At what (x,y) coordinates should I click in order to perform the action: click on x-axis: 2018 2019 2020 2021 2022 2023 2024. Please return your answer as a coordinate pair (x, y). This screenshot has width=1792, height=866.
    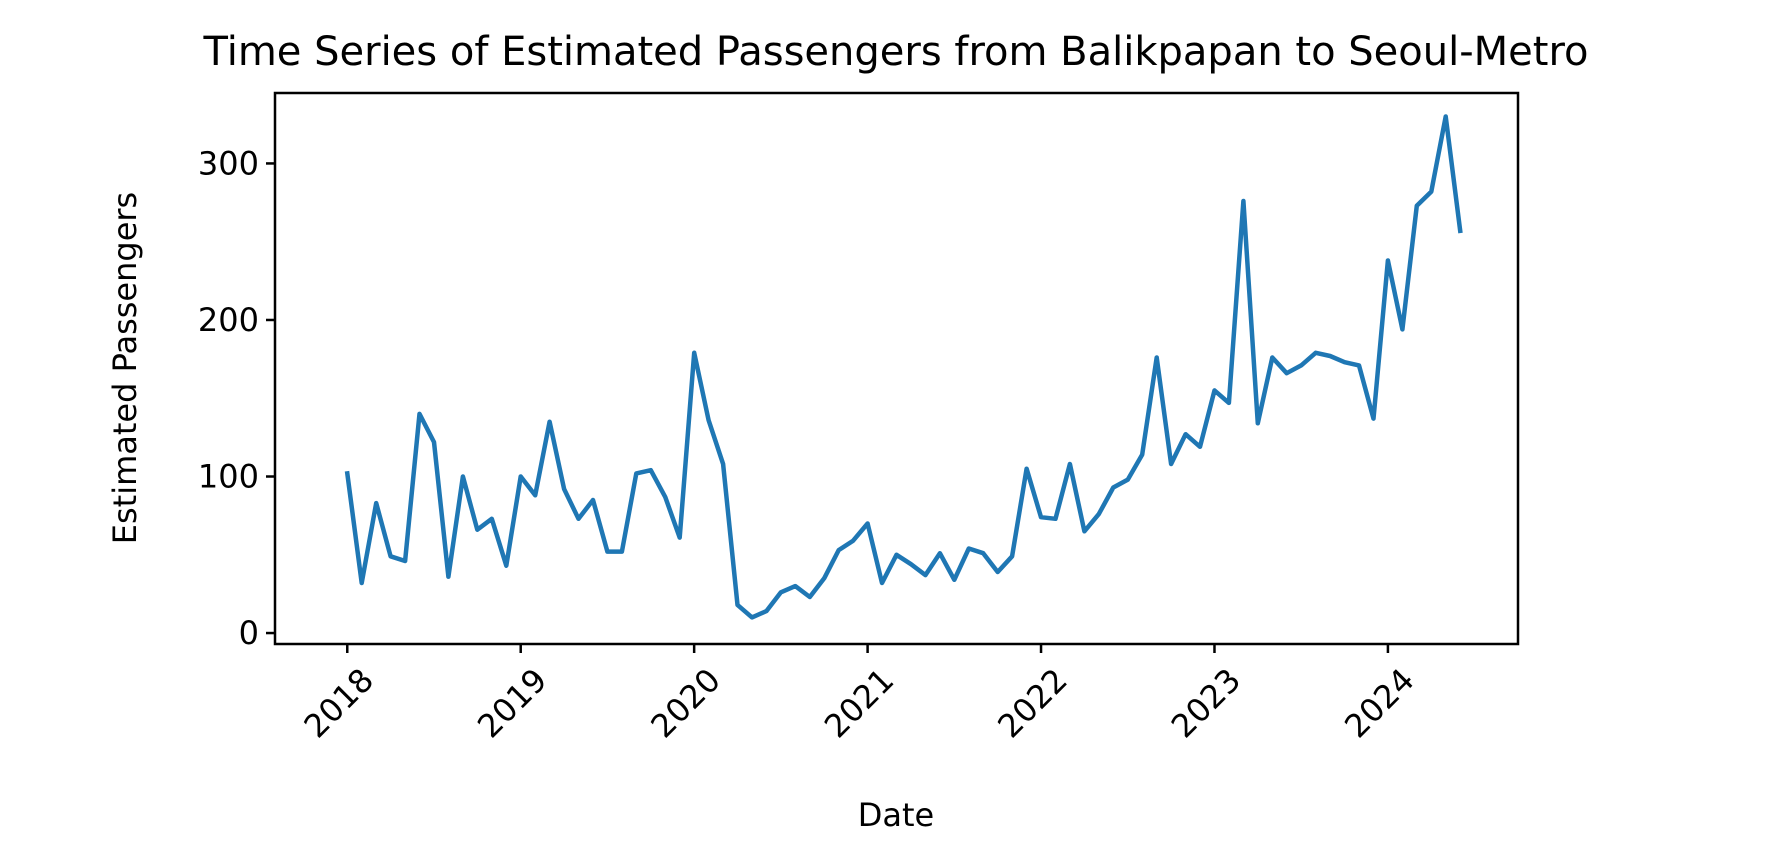
    Looking at the image, I should click on (859, 694).